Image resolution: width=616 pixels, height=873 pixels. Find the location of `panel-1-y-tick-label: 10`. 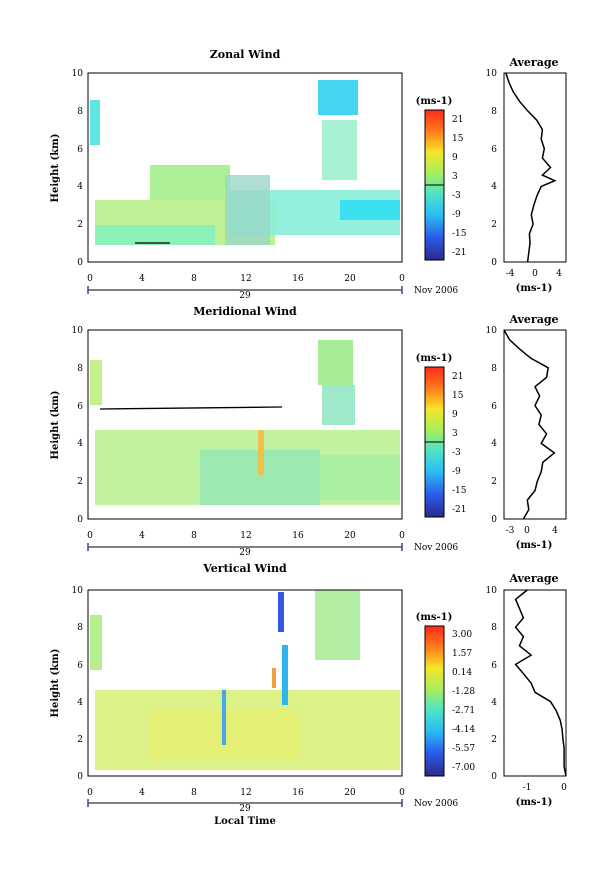

panel-1-y-tick-label: 10 is located at coordinates (78, 74).